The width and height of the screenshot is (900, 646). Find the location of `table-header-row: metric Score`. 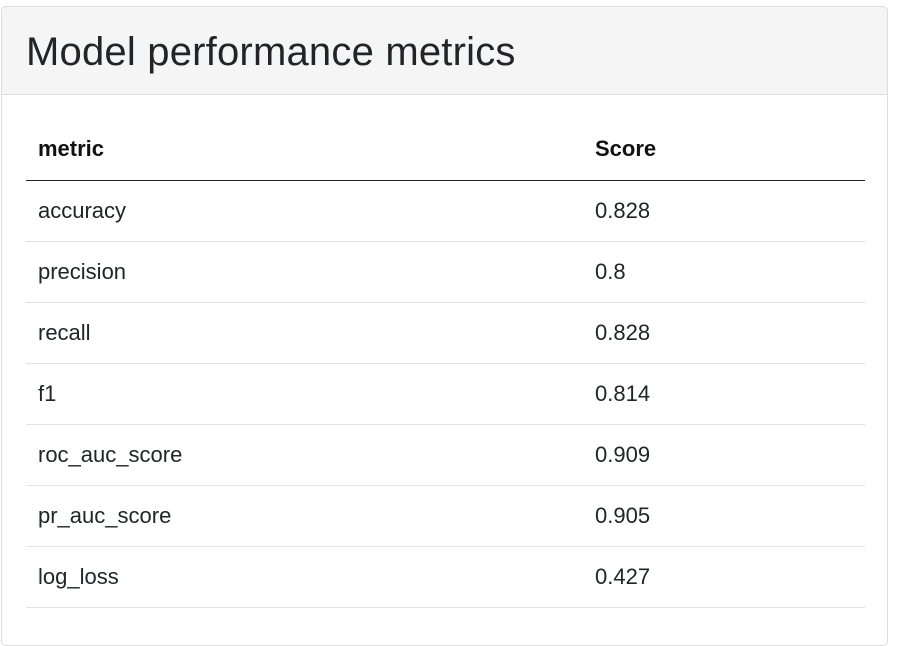

table-header-row: metric Score is located at coordinates (445, 150).